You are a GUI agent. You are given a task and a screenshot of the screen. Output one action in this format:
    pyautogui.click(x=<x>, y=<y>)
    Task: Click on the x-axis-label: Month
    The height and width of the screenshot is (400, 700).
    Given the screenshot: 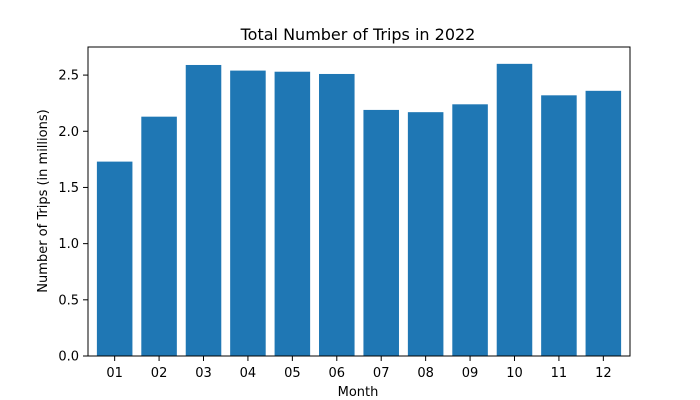 What is the action you would take?
    pyautogui.click(x=358, y=392)
    